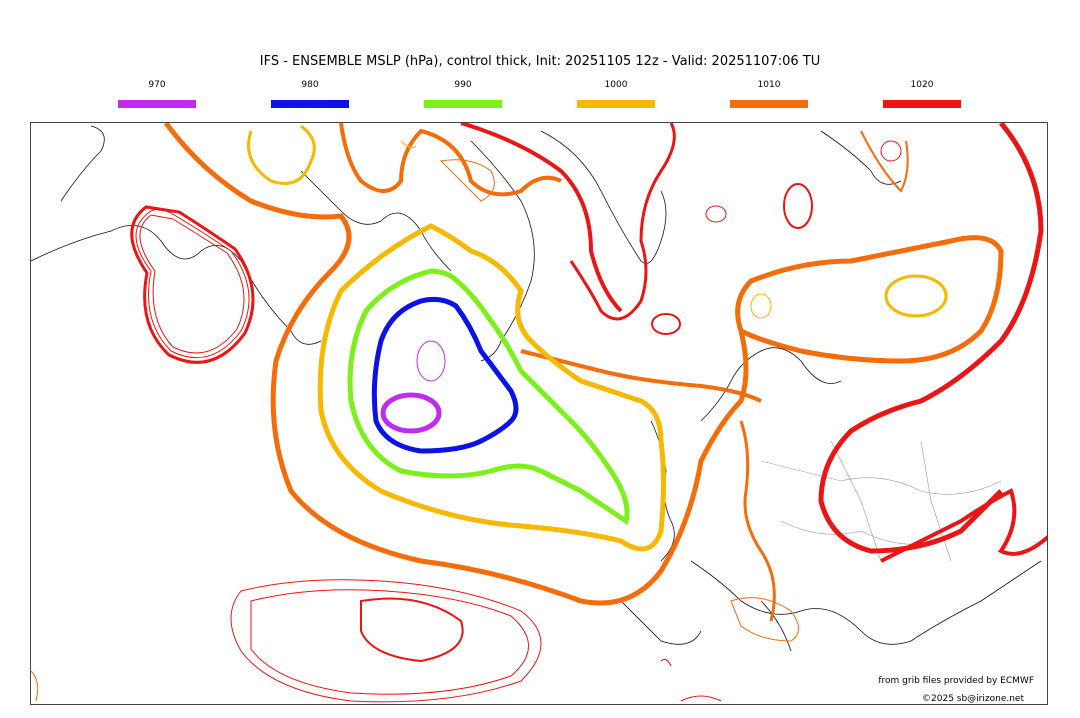  What do you see at coordinates (616, 94) in the screenshot?
I see `legend-item-1000: 1000` at bounding box center [616, 94].